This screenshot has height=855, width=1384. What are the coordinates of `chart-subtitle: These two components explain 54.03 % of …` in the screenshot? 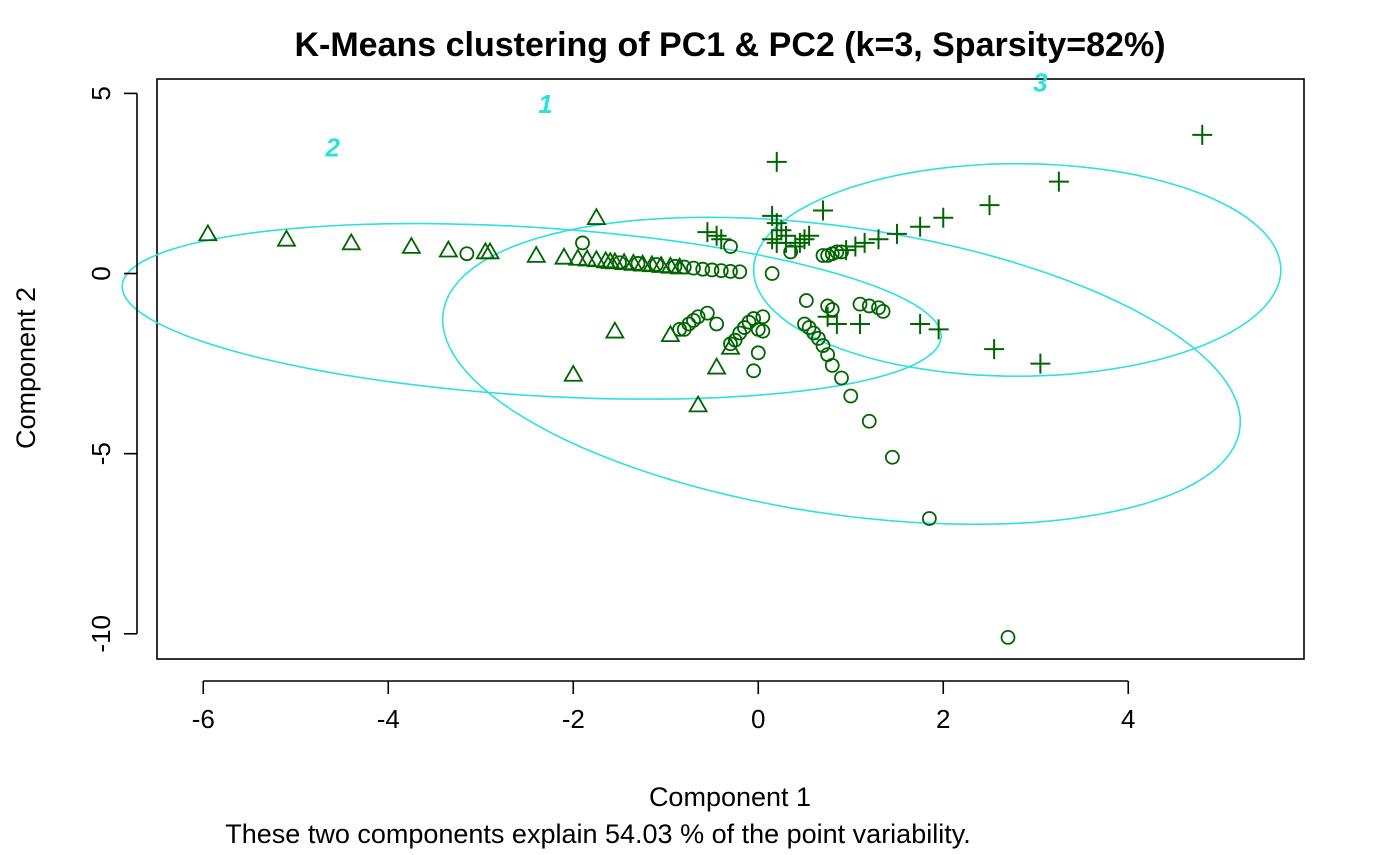 It's located at (597, 834).